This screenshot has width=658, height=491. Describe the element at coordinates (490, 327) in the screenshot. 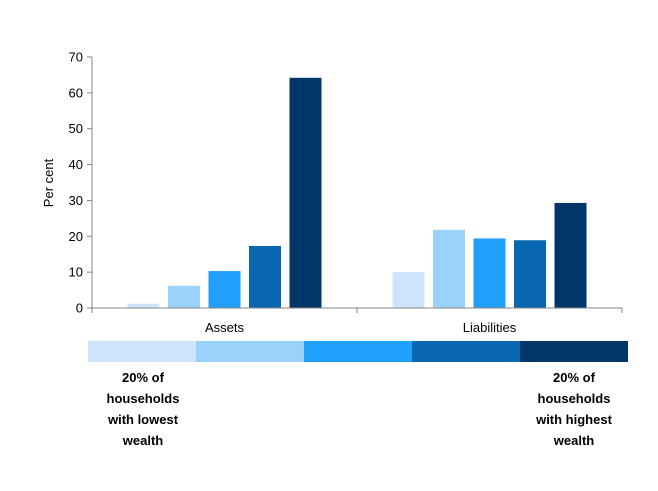

I see `x-category-label: Liabilities` at that location.